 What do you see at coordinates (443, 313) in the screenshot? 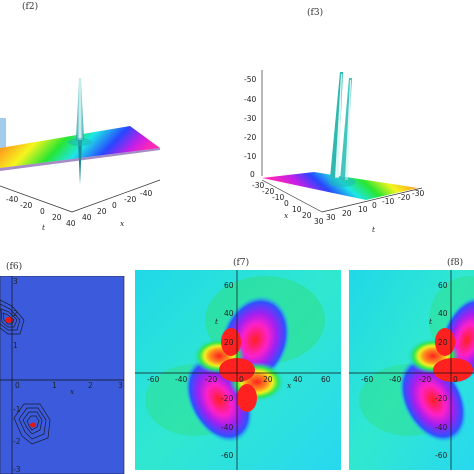
I see `f8-y-tick: 40` at bounding box center [443, 313].